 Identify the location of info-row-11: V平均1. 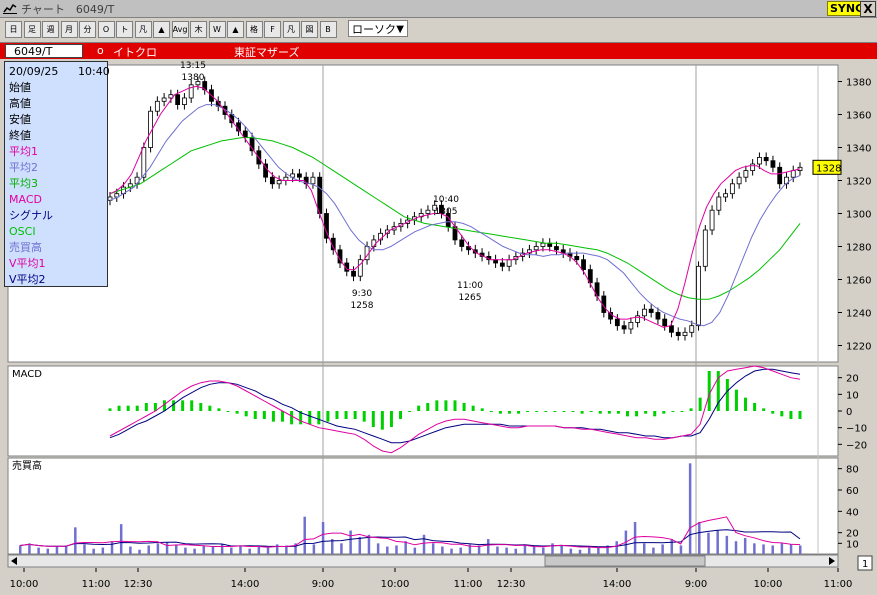
(27, 263).